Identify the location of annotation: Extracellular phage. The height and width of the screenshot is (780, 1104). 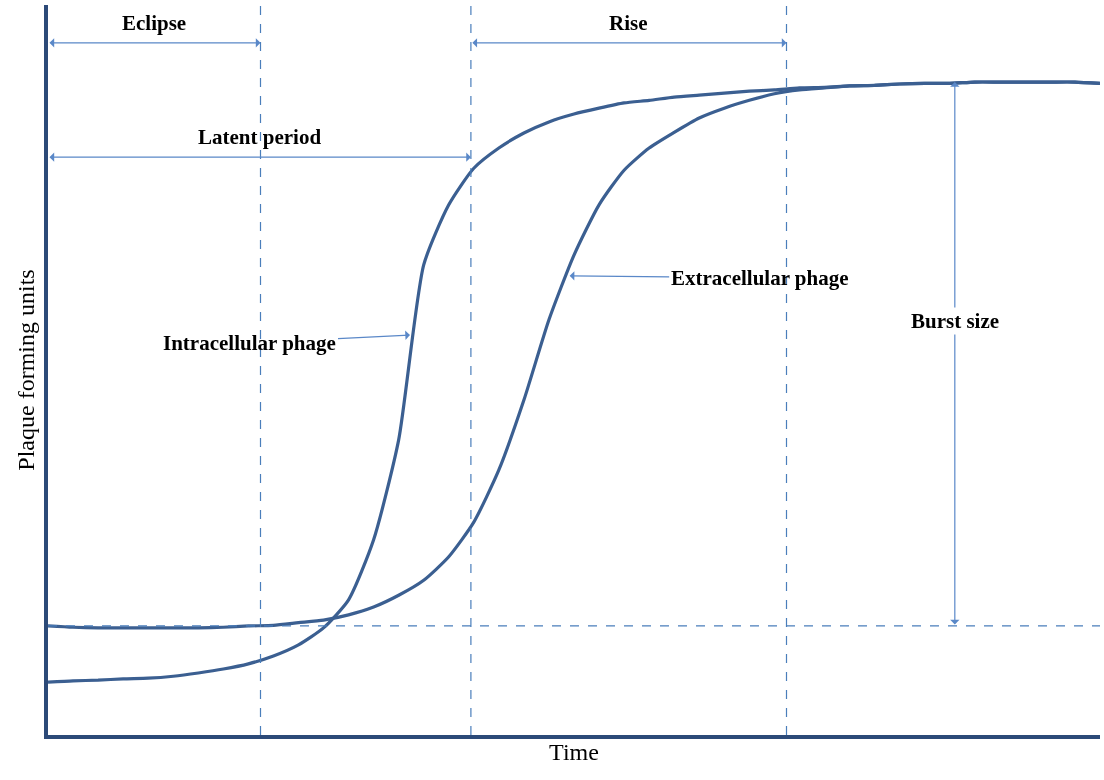
(760, 278).